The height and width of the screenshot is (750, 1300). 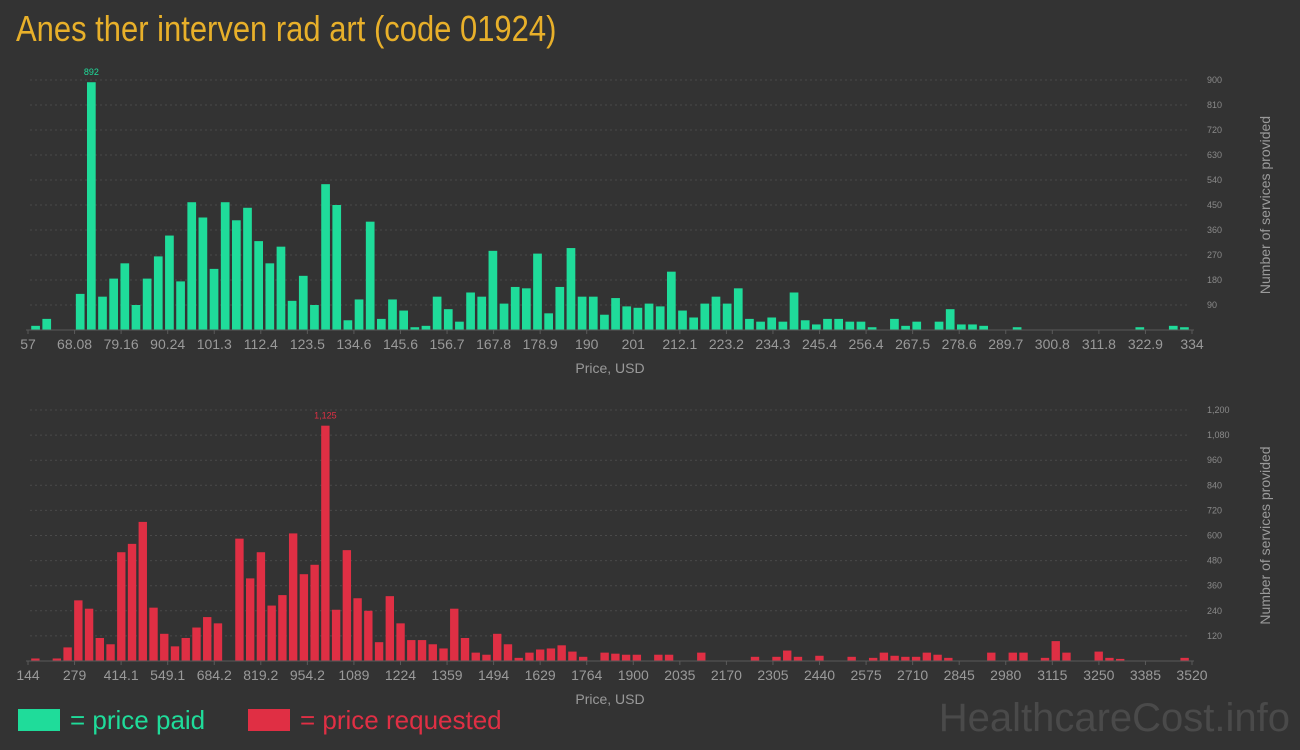 I want to click on paid-xtick-label: 267.5, so click(x=912, y=344).